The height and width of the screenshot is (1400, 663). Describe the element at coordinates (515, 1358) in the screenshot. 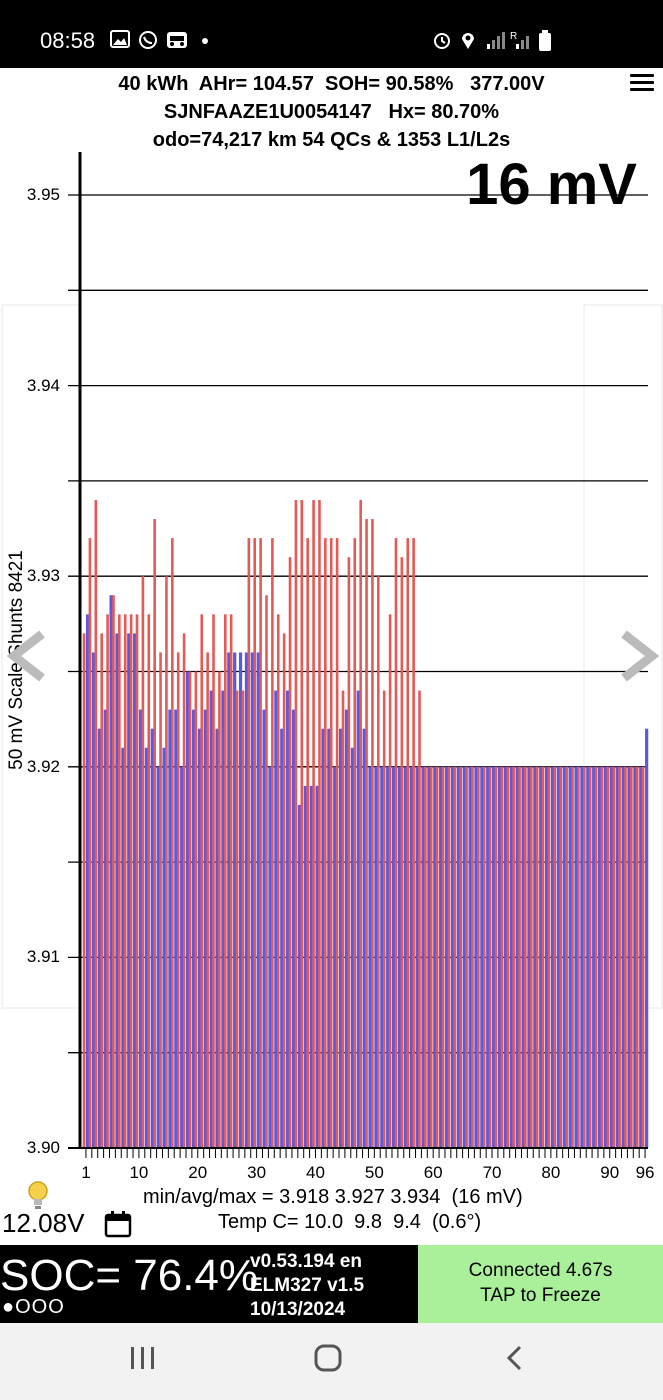

I see `back-icon` at that location.